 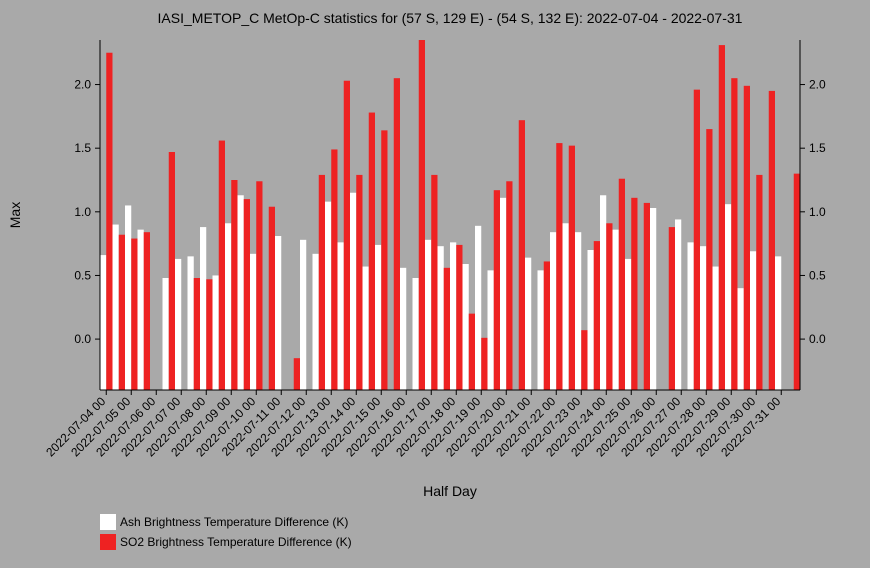 I want to click on legend-swatch-so2, so click(x=108, y=542).